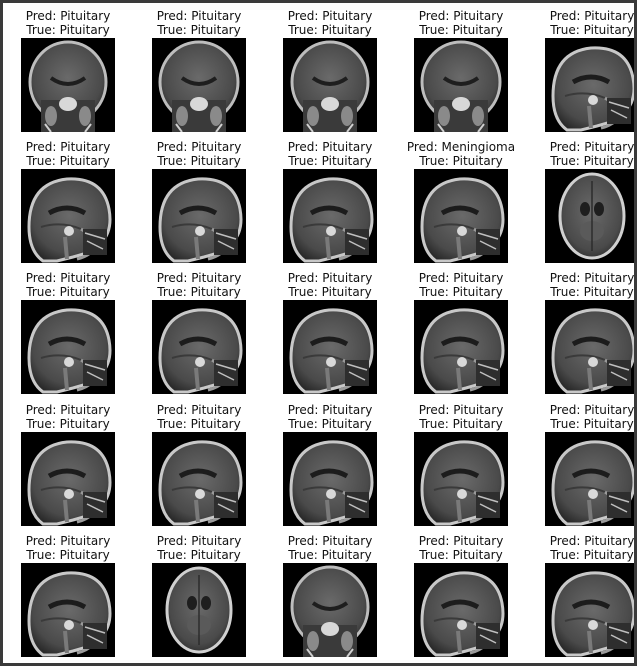 This screenshot has height=666, width=637. Describe the element at coordinates (478, 147) in the screenshot. I see `pred-value: Meningioma` at that location.